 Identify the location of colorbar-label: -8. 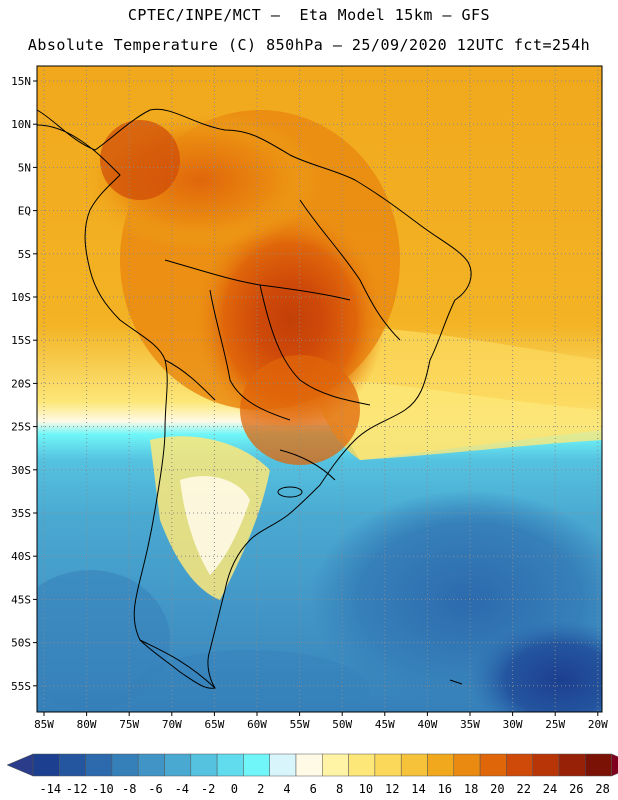
(129, 789).